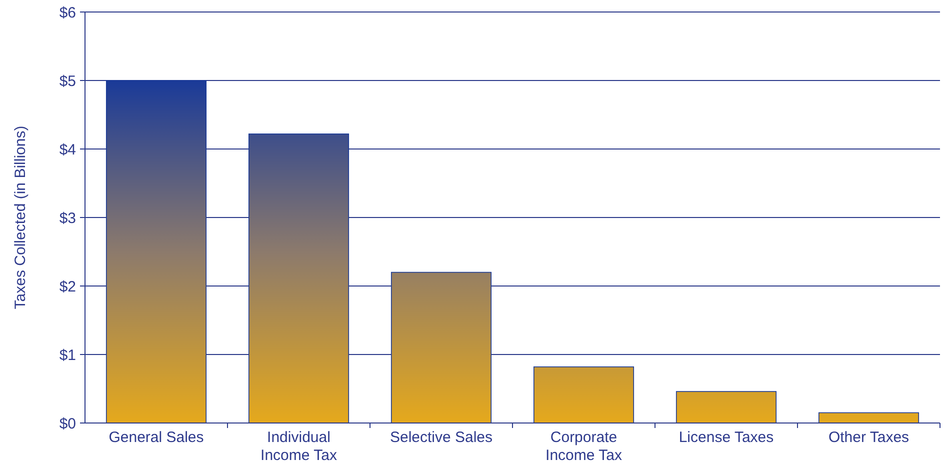  What do you see at coordinates (67, 218) in the screenshot?
I see `y-tick-label: $3` at bounding box center [67, 218].